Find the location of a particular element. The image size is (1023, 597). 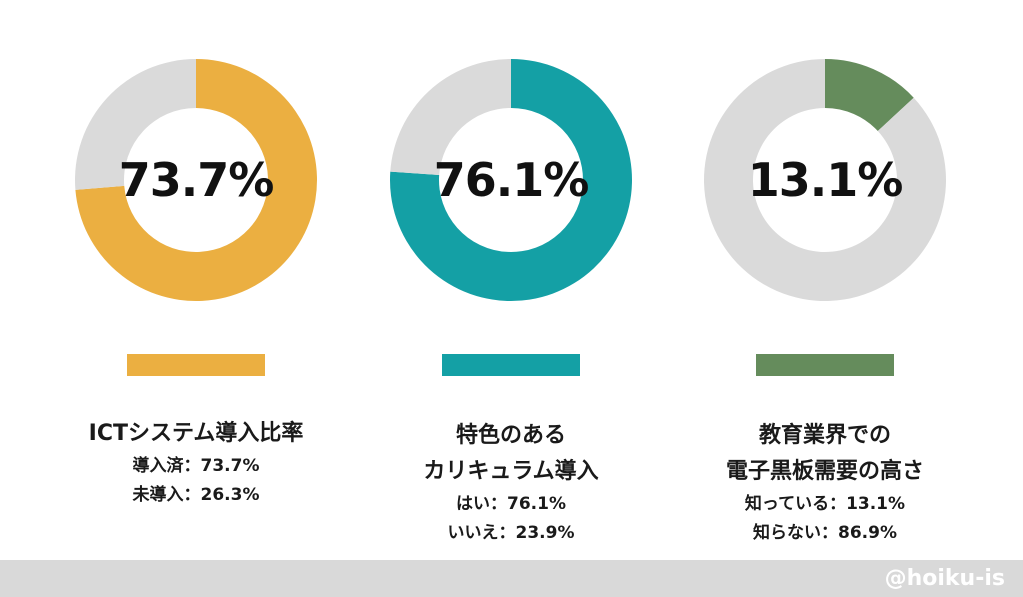

stat-line: いいえ：23.9% is located at coordinates (511, 533).